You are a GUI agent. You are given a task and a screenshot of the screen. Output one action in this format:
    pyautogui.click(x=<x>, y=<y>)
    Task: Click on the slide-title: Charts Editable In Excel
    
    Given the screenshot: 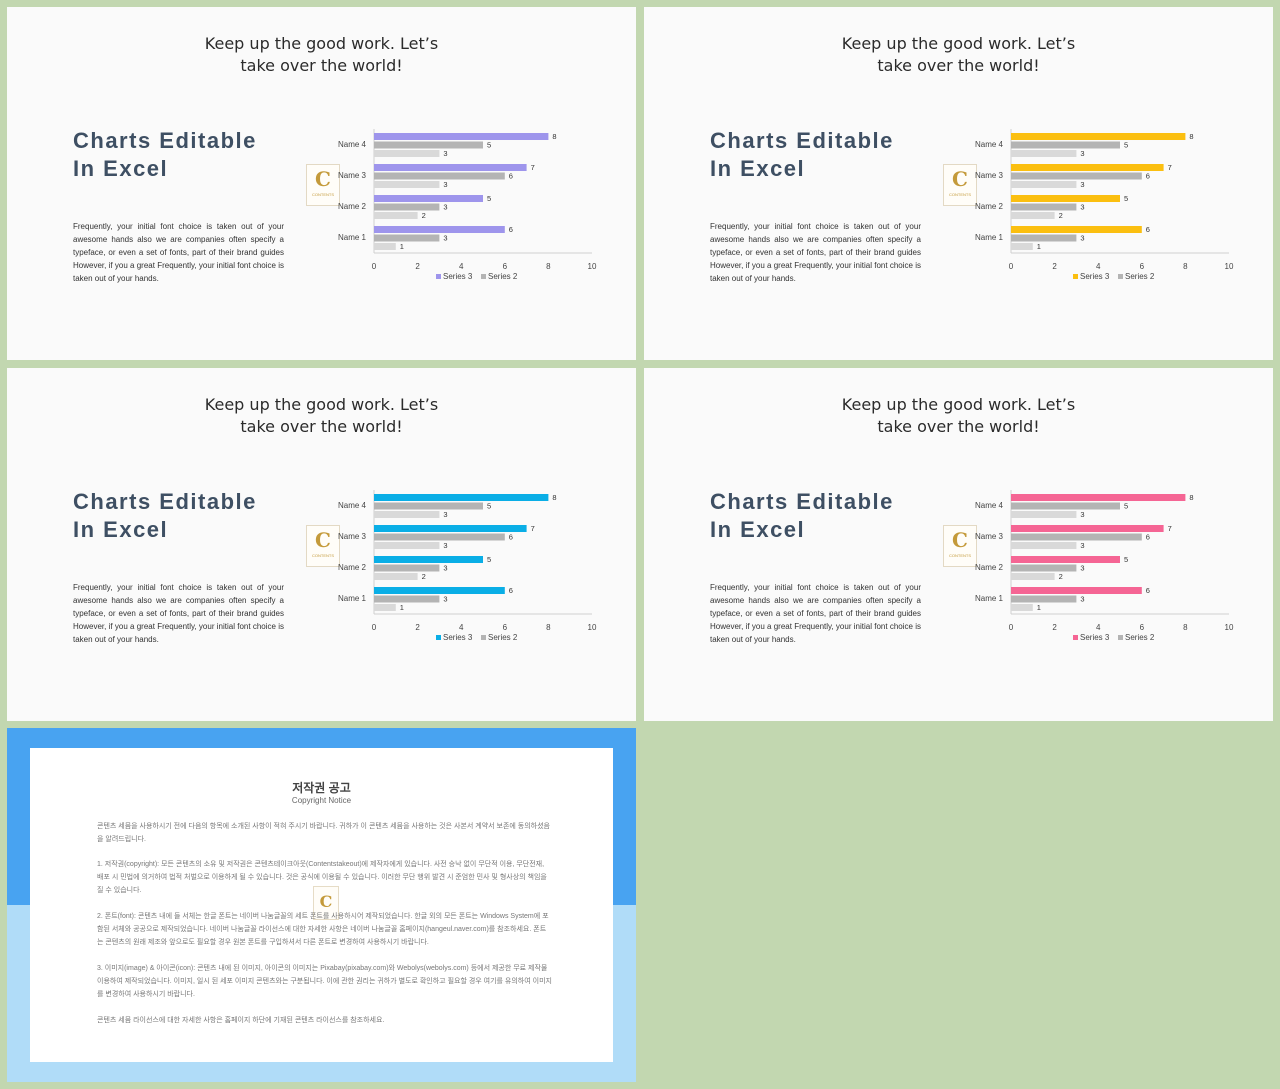 What is the action you would take?
    pyautogui.click(x=802, y=516)
    